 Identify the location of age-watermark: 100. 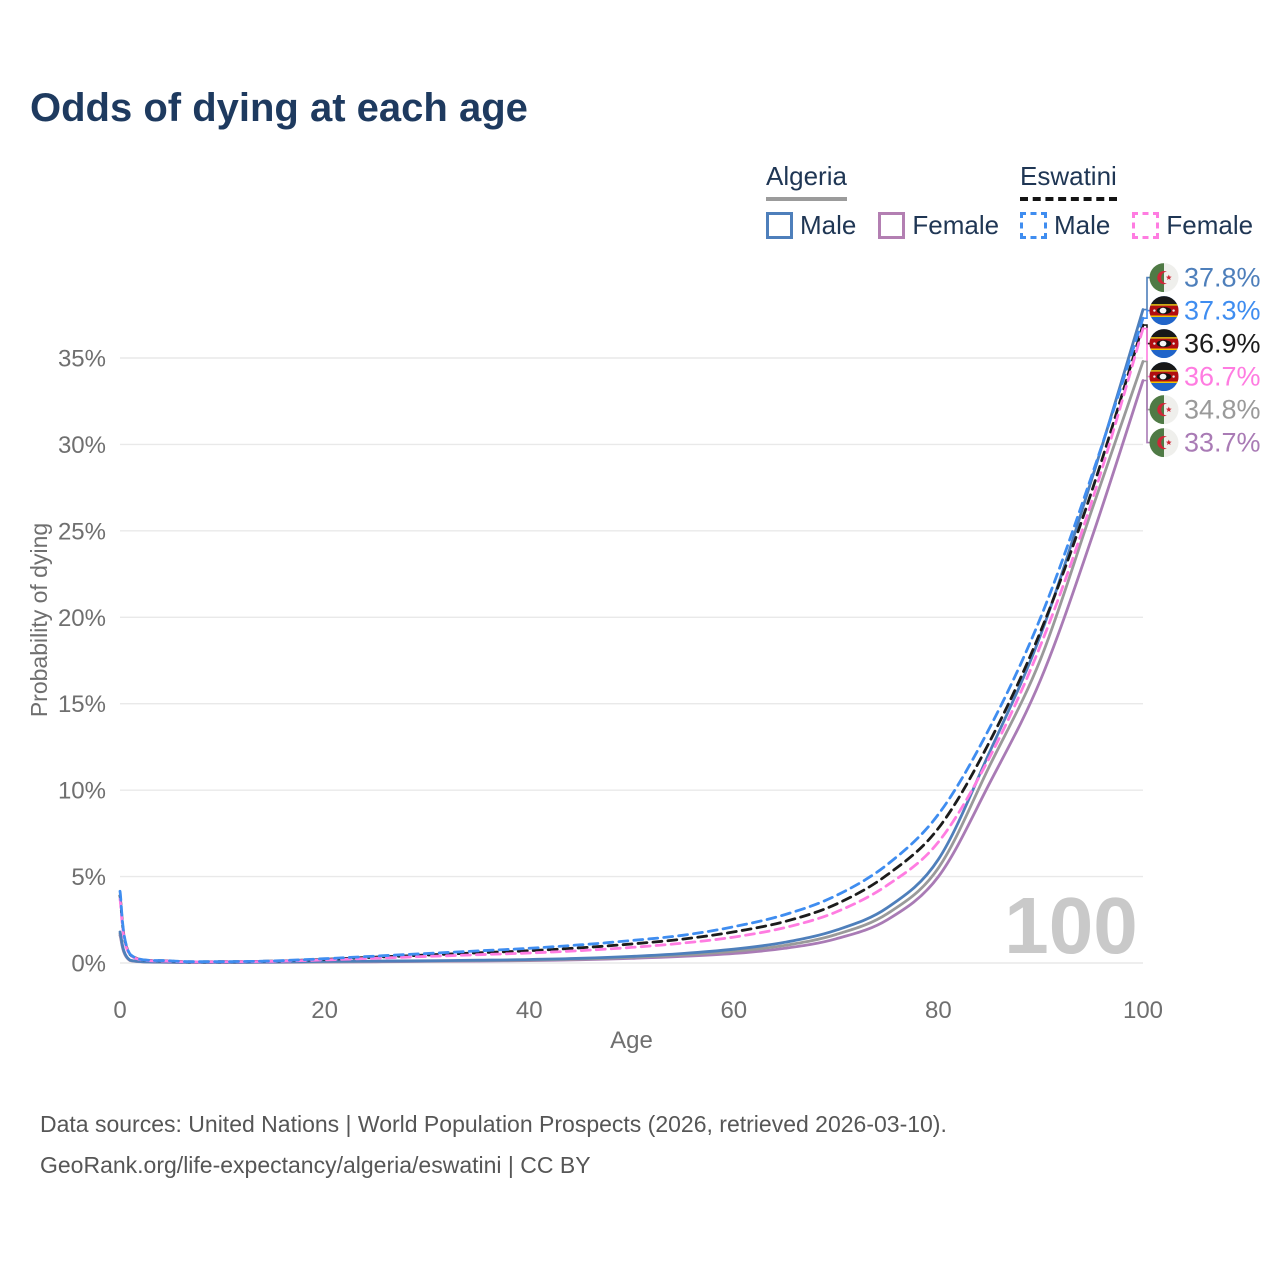
(1070, 925).